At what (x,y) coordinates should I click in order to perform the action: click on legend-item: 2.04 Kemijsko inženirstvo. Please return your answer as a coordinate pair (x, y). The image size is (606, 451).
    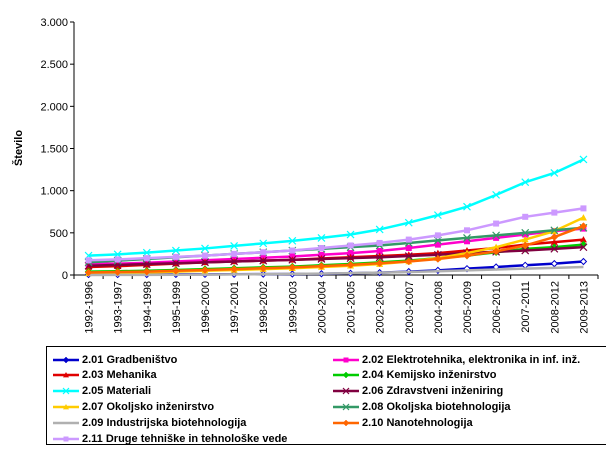
    Looking at the image, I should click on (415, 375).